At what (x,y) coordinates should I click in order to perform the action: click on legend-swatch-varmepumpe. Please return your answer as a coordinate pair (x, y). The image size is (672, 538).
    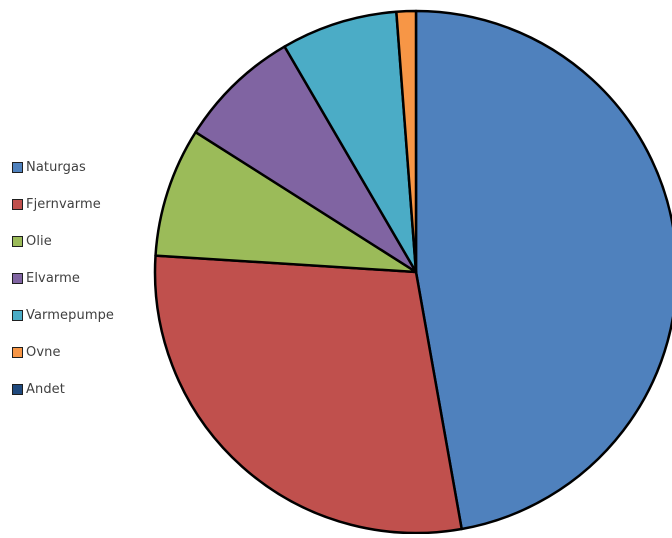
    Looking at the image, I should click on (17, 315).